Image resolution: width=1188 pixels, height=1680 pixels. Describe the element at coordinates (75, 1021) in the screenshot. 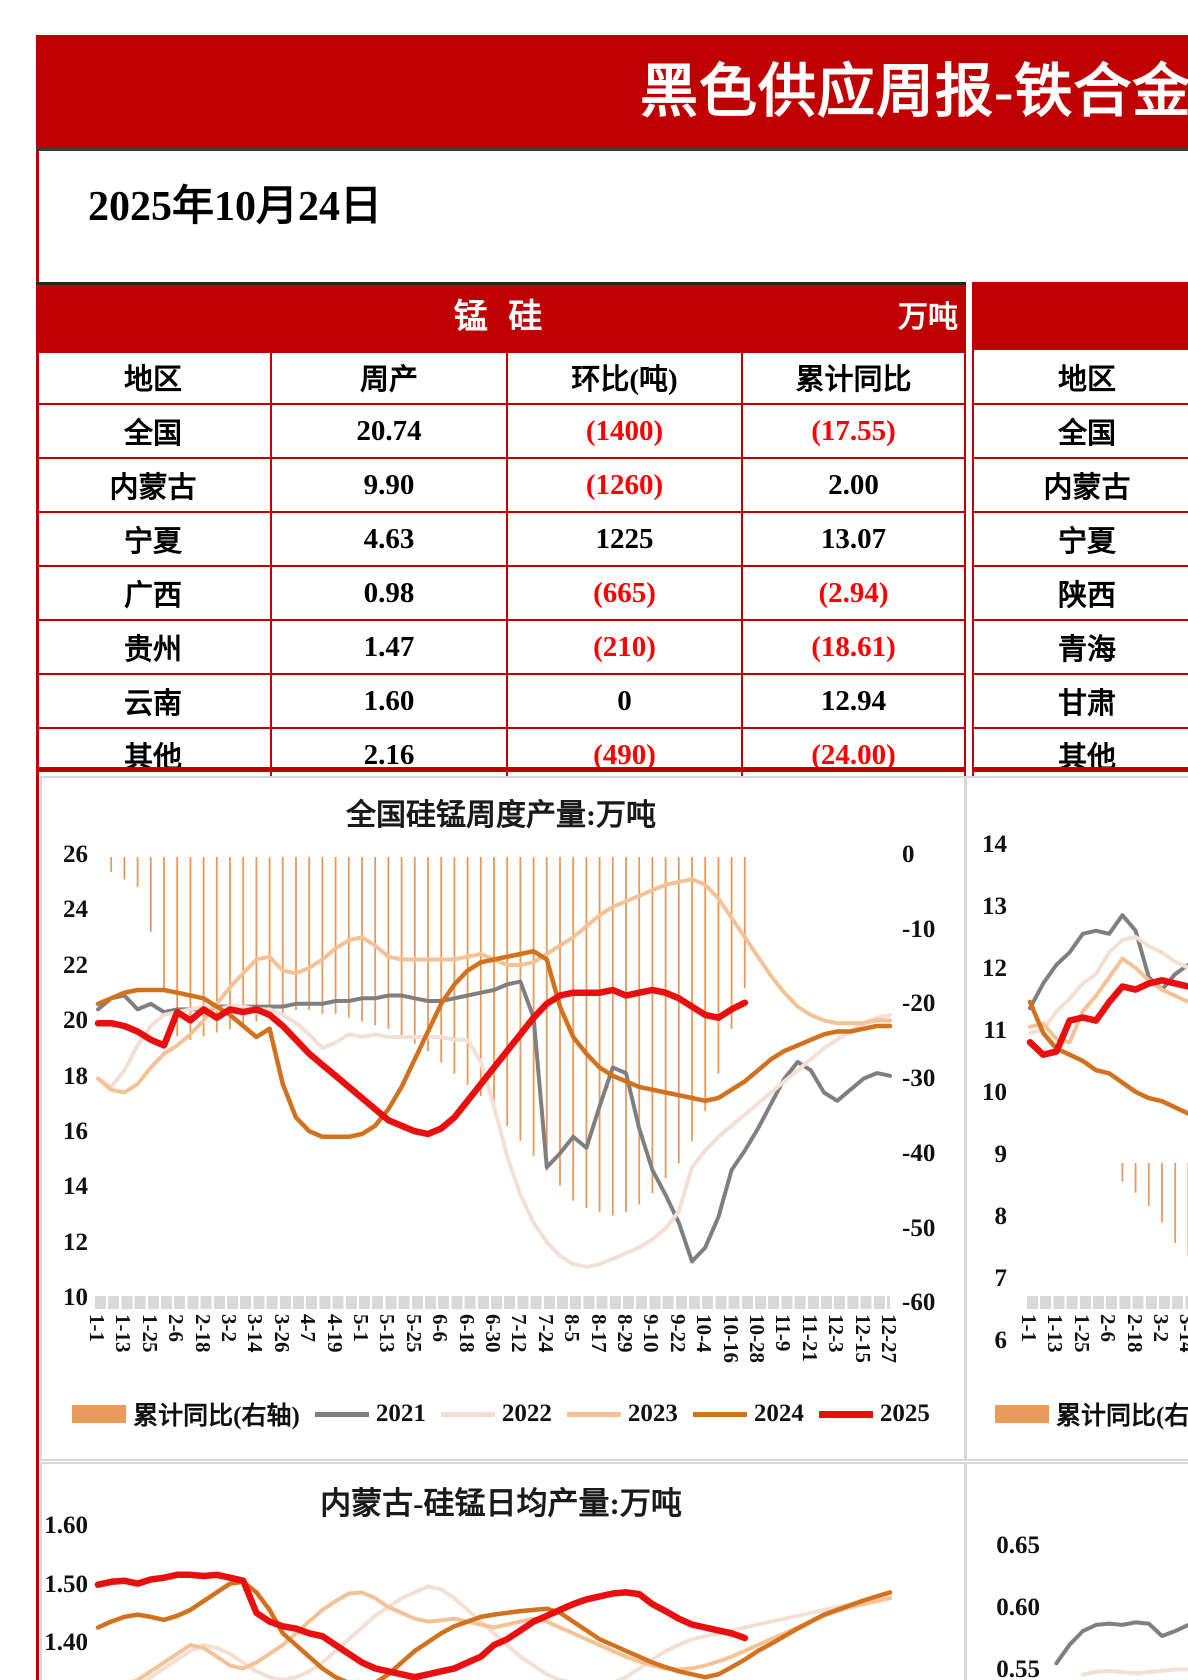

I see `axis-tick-label: 20` at that location.